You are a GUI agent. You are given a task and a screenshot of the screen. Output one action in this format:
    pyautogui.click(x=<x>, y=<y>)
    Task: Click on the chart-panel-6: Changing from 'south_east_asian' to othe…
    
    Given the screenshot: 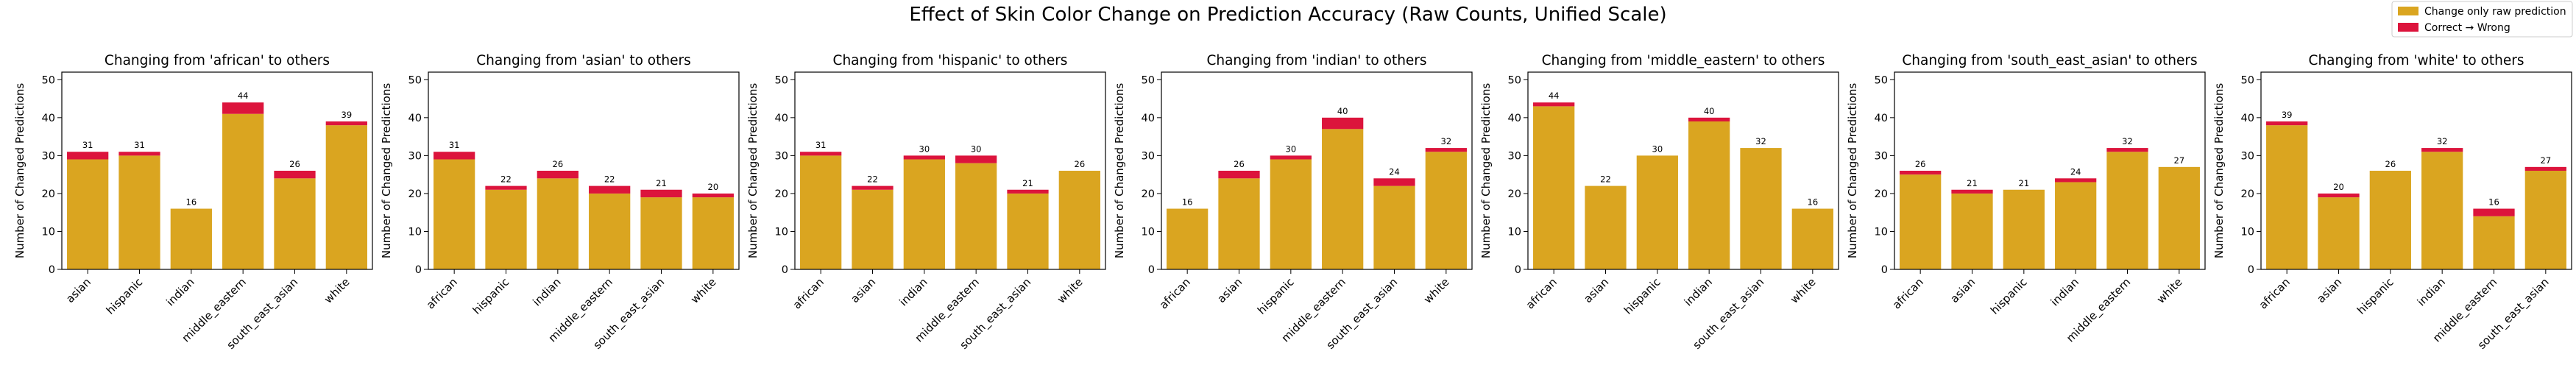 What is the action you would take?
    pyautogui.click(x=2026, y=199)
    